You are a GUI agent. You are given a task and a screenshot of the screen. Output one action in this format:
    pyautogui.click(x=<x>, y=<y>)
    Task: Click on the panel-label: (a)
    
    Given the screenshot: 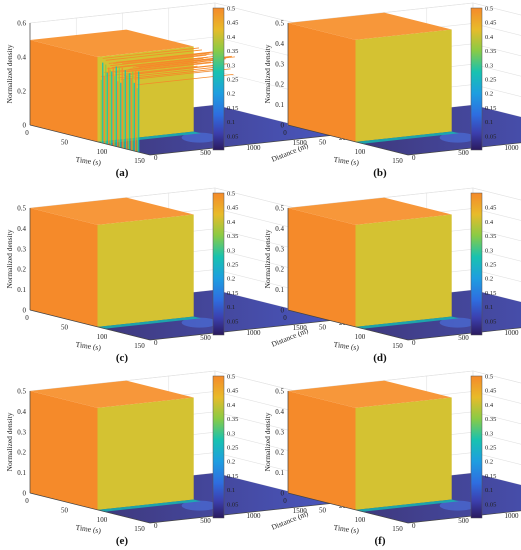 What is the action you would take?
    pyautogui.click(x=122, y=173)
    